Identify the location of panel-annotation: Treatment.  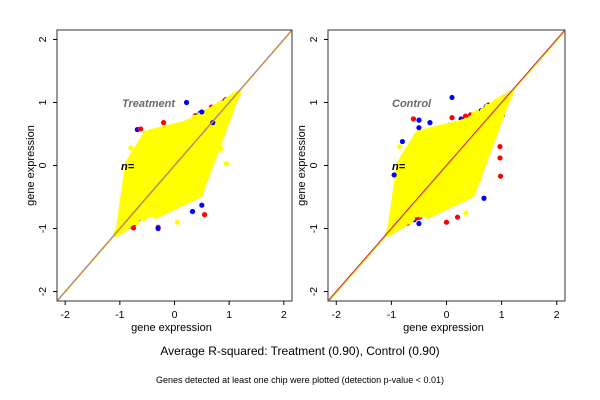
(149, 104).